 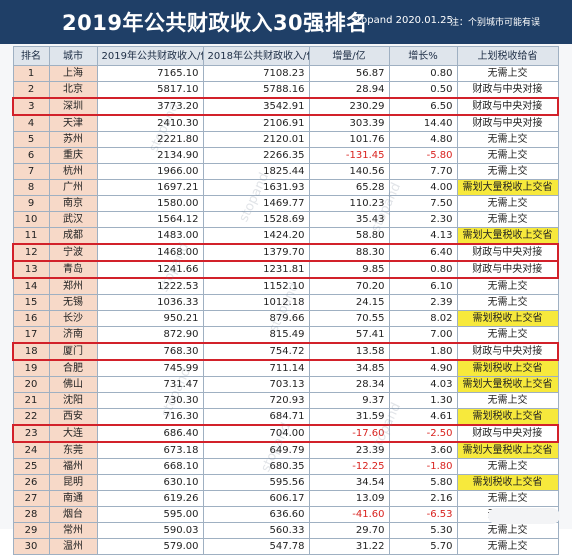 What do you see at coordinates (256, 368) in the screenshot?
I see `cell-rev2018: 711.14` at bounding box center [256, 368].